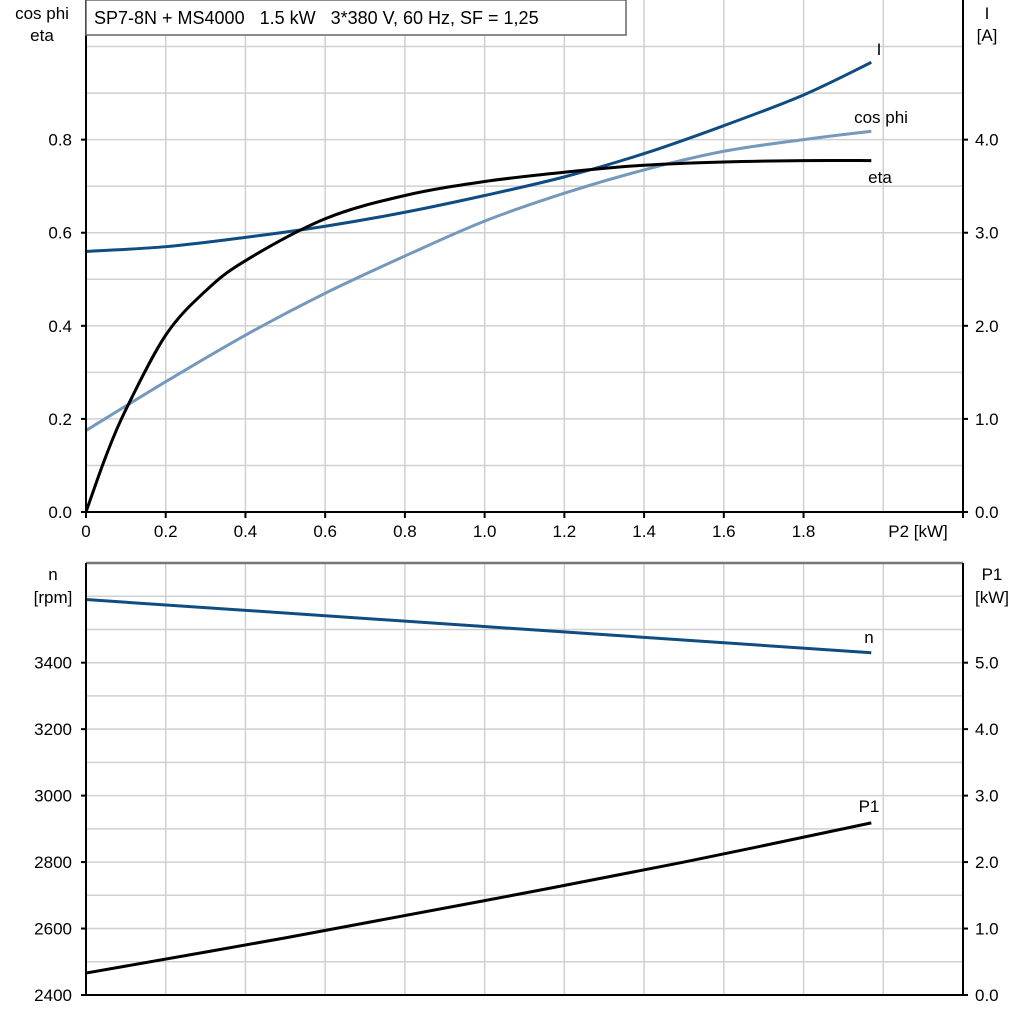 This screenshot has height=1024, width=1024. I want to click on x-tick-label: 1.6, so click(724, 531).